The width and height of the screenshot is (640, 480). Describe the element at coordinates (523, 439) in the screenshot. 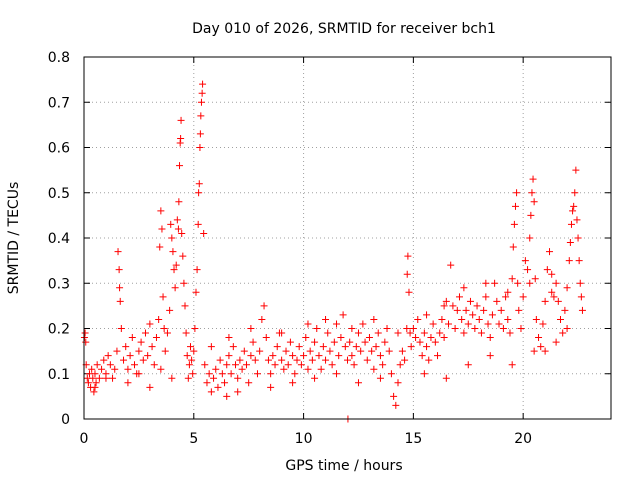

I see `x-tick-label: 20` at that location.